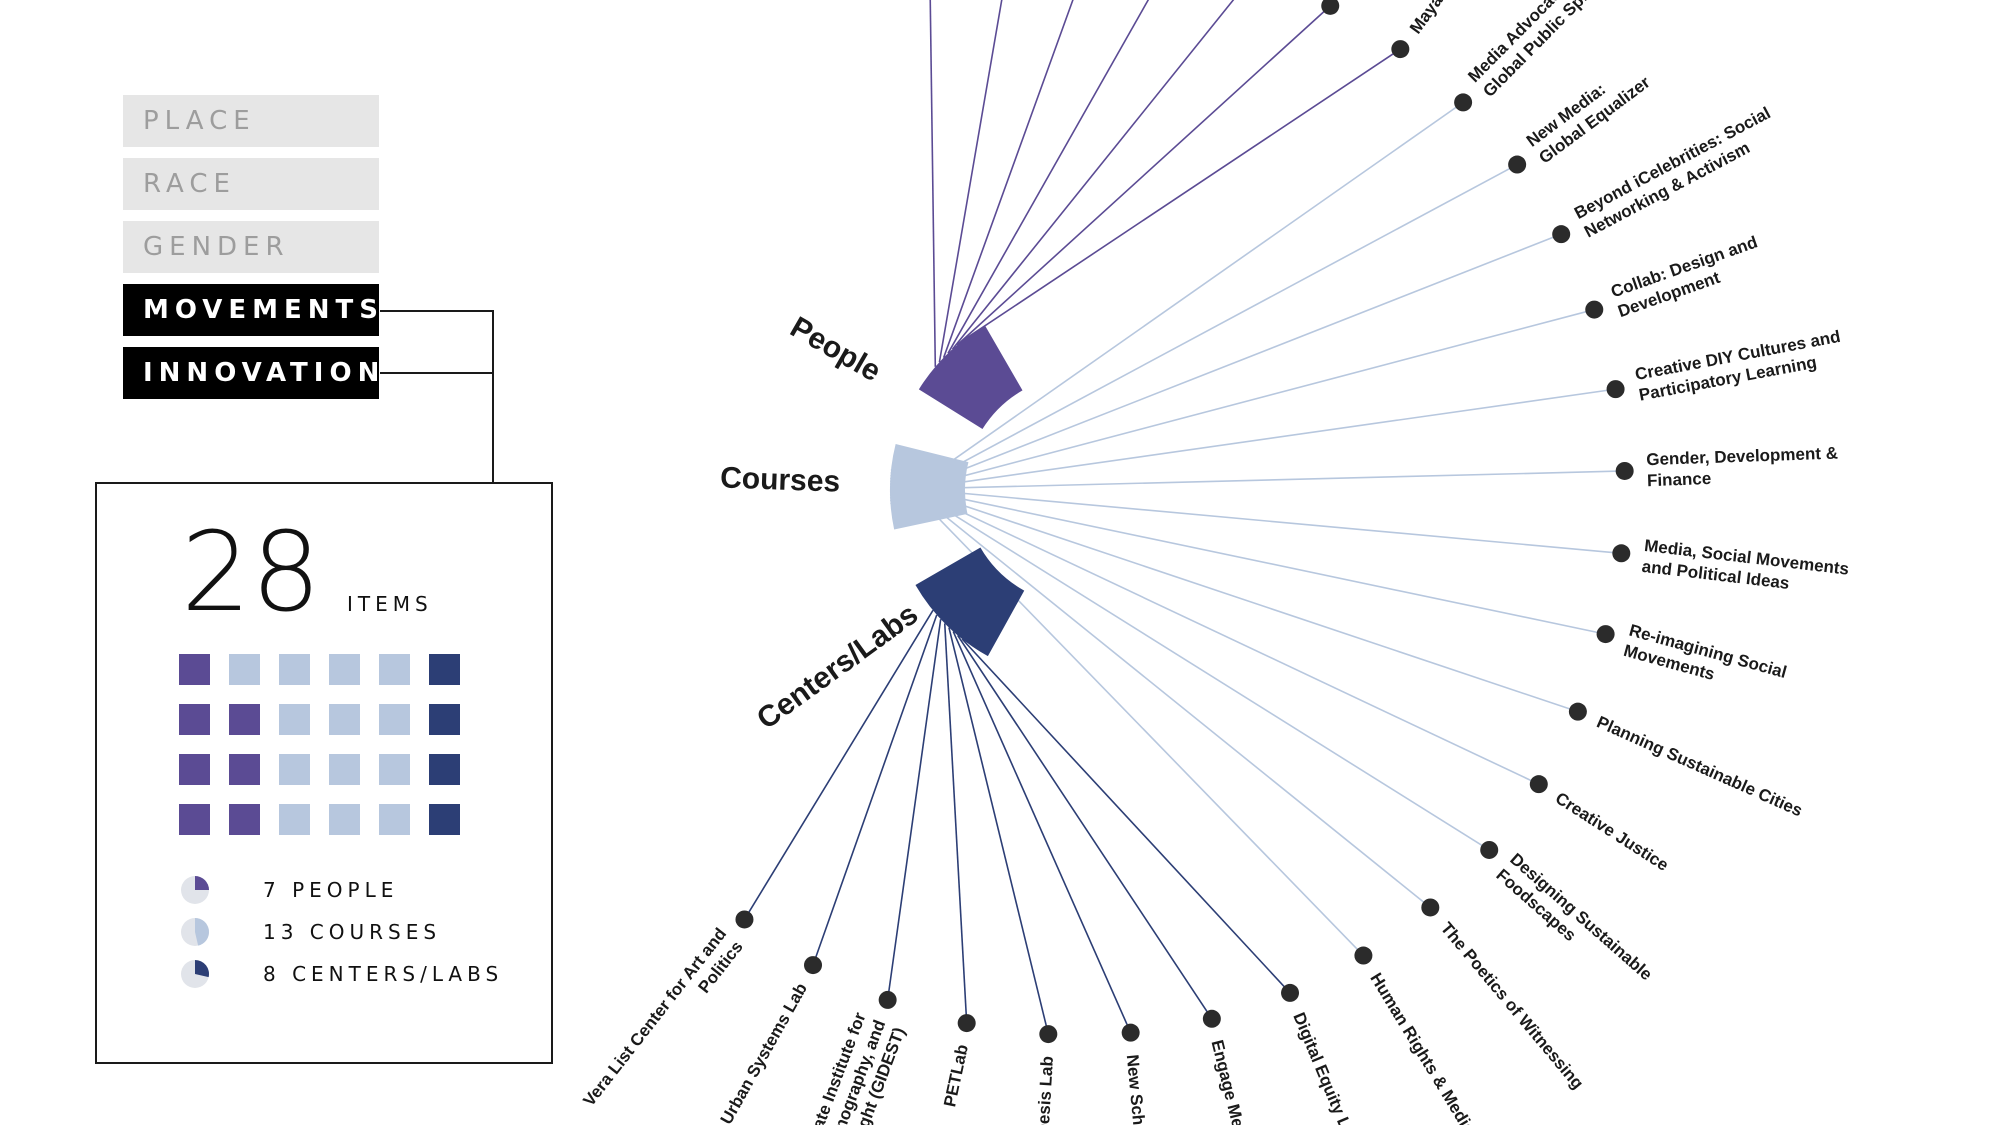 The width and height of the screenshot is (2000, 1125). What do you see at coordinates (251, 184) in the screenshot?
I see `filter-race-button: RACE` at bounding box center [251, 184].